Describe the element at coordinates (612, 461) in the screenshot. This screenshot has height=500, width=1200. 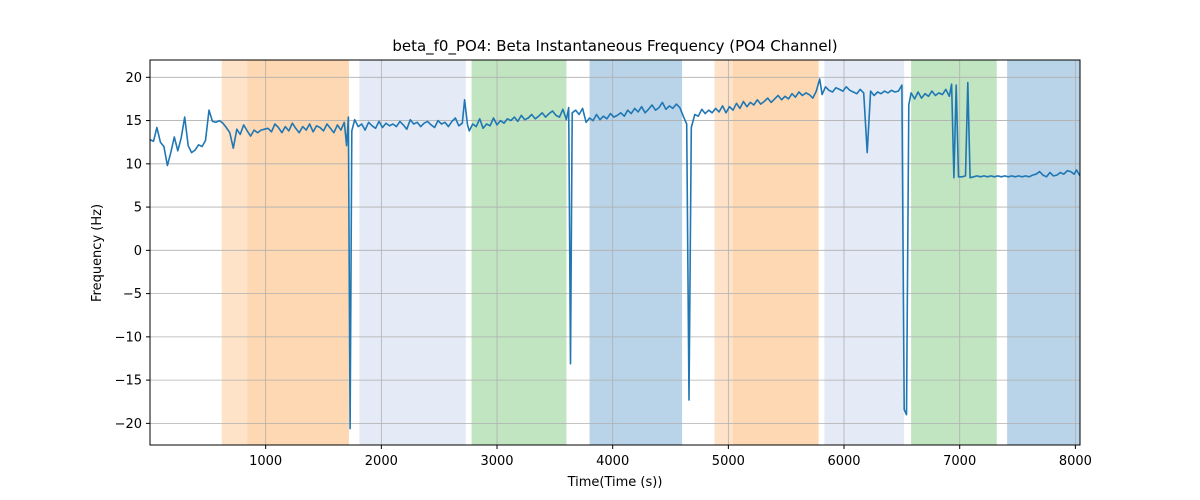
I see `x-tick-label: 4000` at that location.